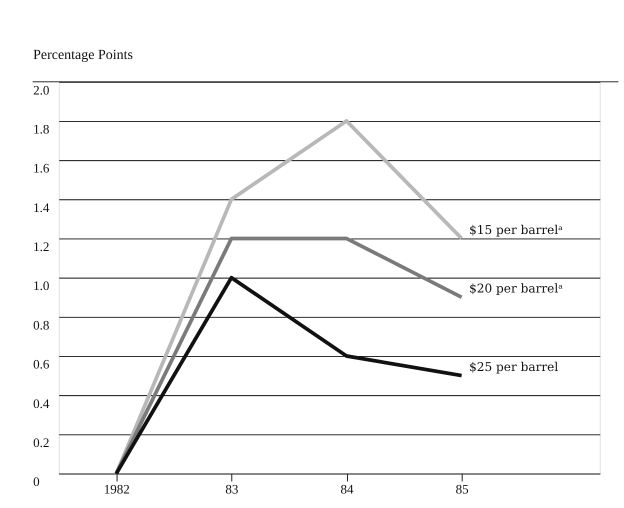  I want to click on y-tick-label: 0, so click(36, 482).